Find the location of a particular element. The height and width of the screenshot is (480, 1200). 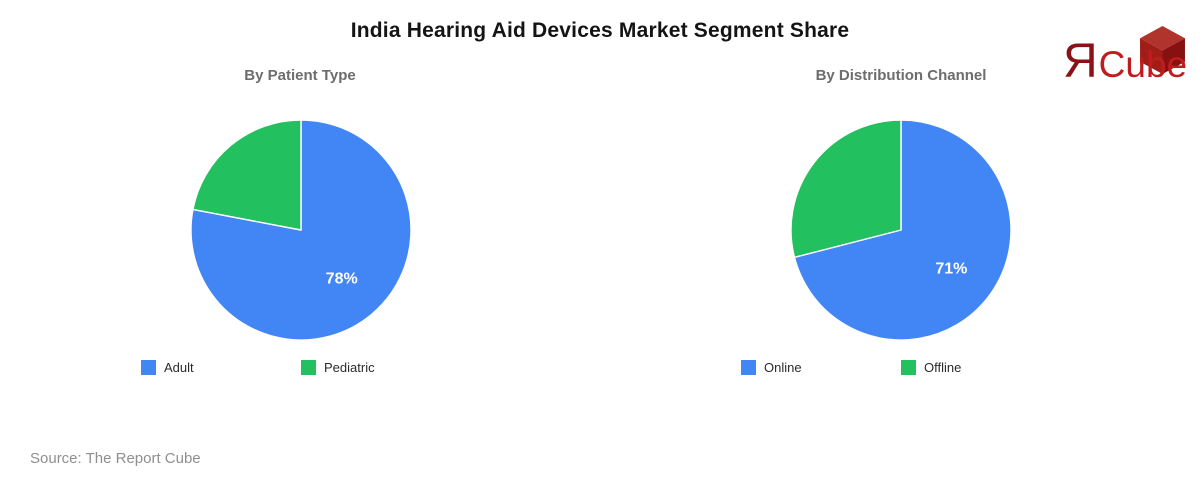

chart-subtitle-patient-type: By Patient Type is located at coordinates (300, 75).